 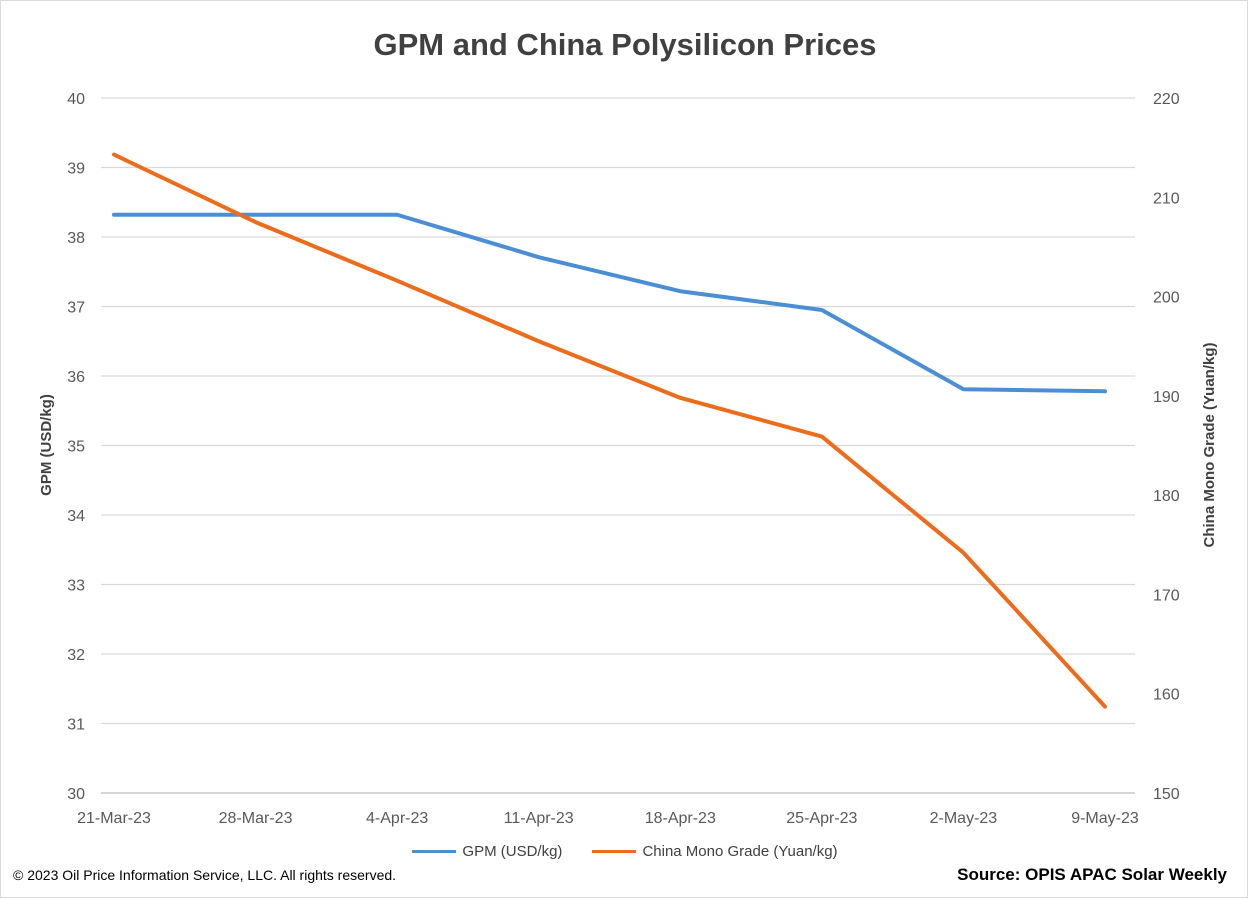 What do you see at coordinates (397, 818) in the screenshot?
I see `x-tick-label: 4-Apr-23` at bounding box center [397, 818].